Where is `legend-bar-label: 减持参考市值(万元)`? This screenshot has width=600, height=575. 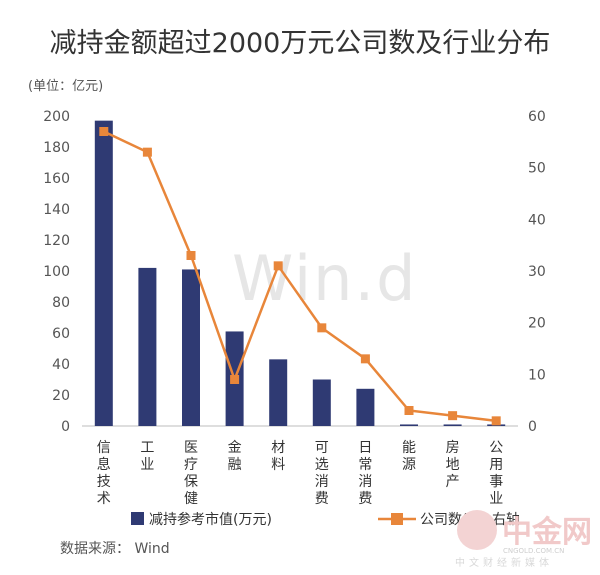 legend-bar-label: 减持参考市值(万元) is located at coordinates (210, 519).